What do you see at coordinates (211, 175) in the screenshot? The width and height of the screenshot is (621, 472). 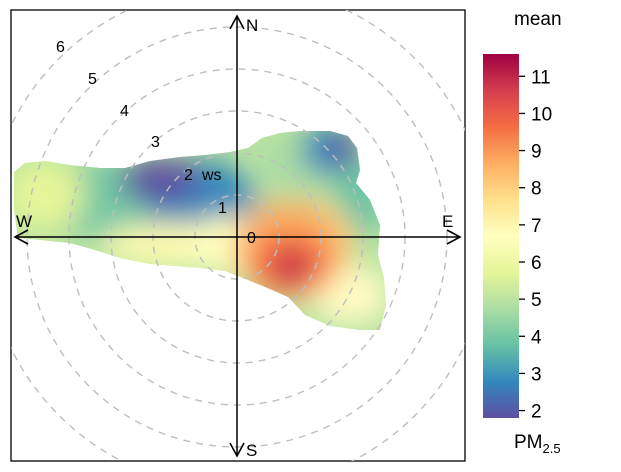 I see `radial-unit-label: ws` at bounding box center [211, 175].